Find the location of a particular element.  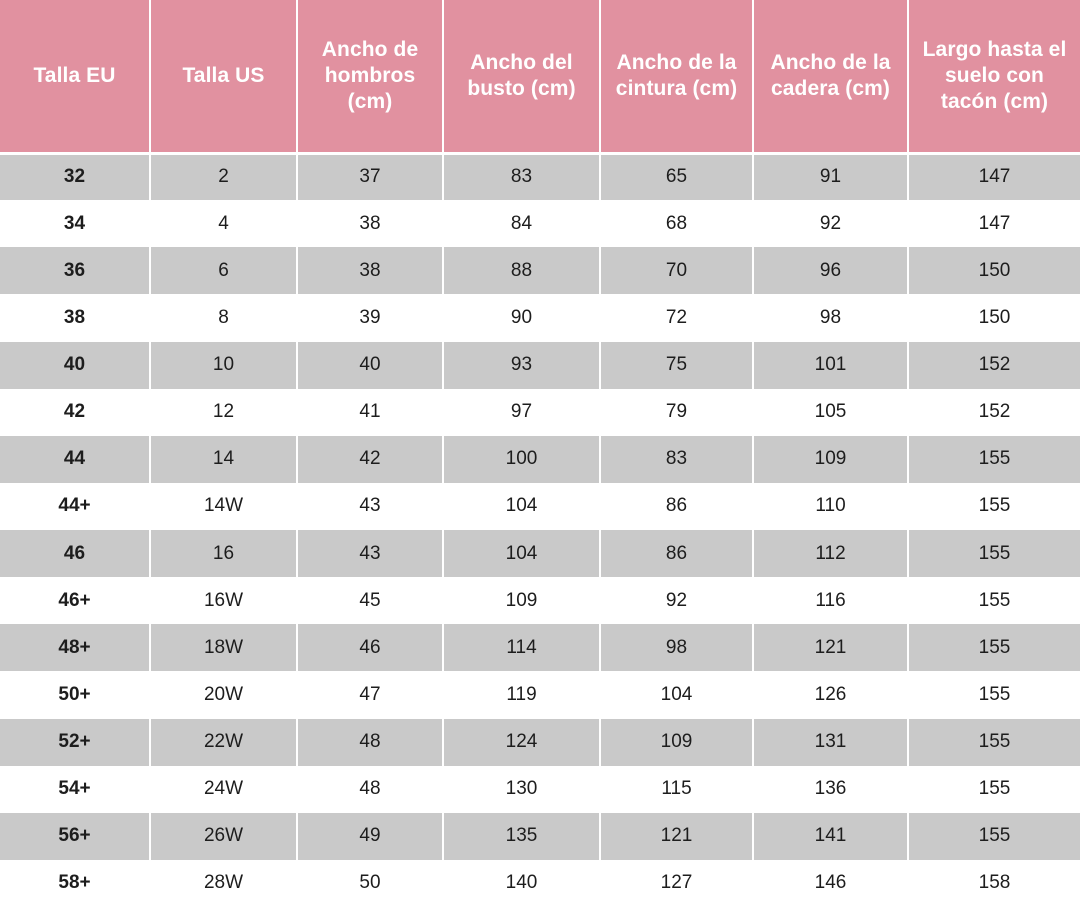

table-cell: 127 is located at coordinates (676, 883).